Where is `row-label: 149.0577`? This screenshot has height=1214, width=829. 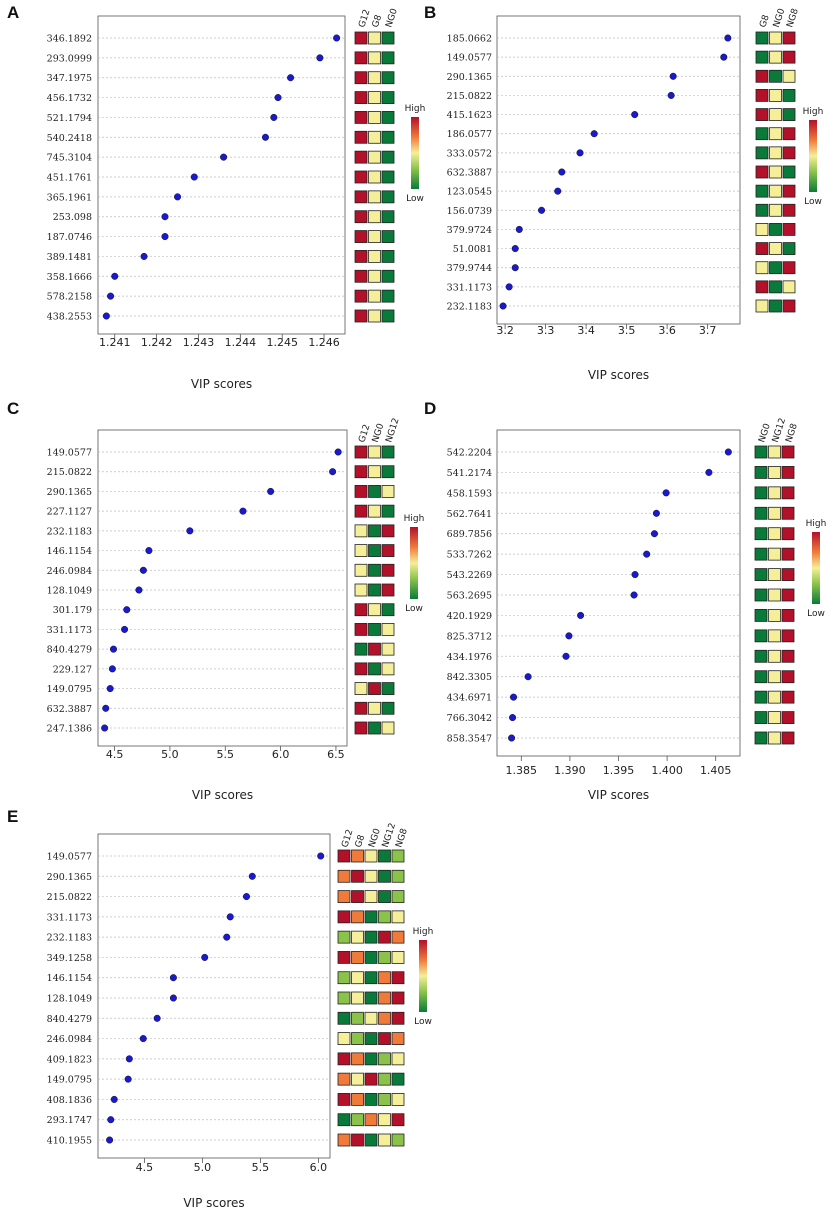
row-label: 149.0577 is located at coordinates (69, 857).